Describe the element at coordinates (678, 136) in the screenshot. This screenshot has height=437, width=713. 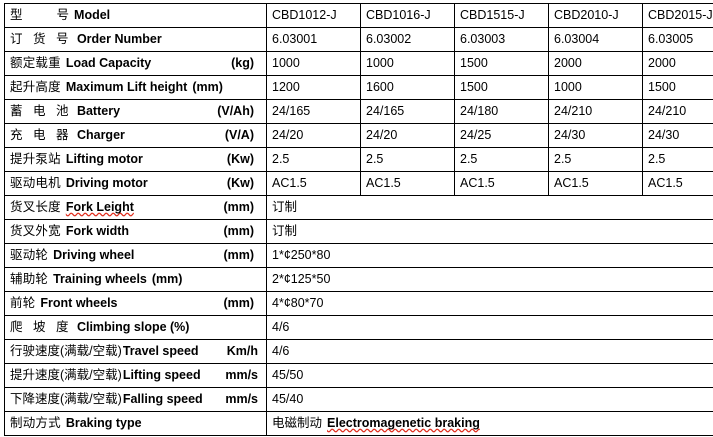
I see `row-value-cell: 24/30` at that location.